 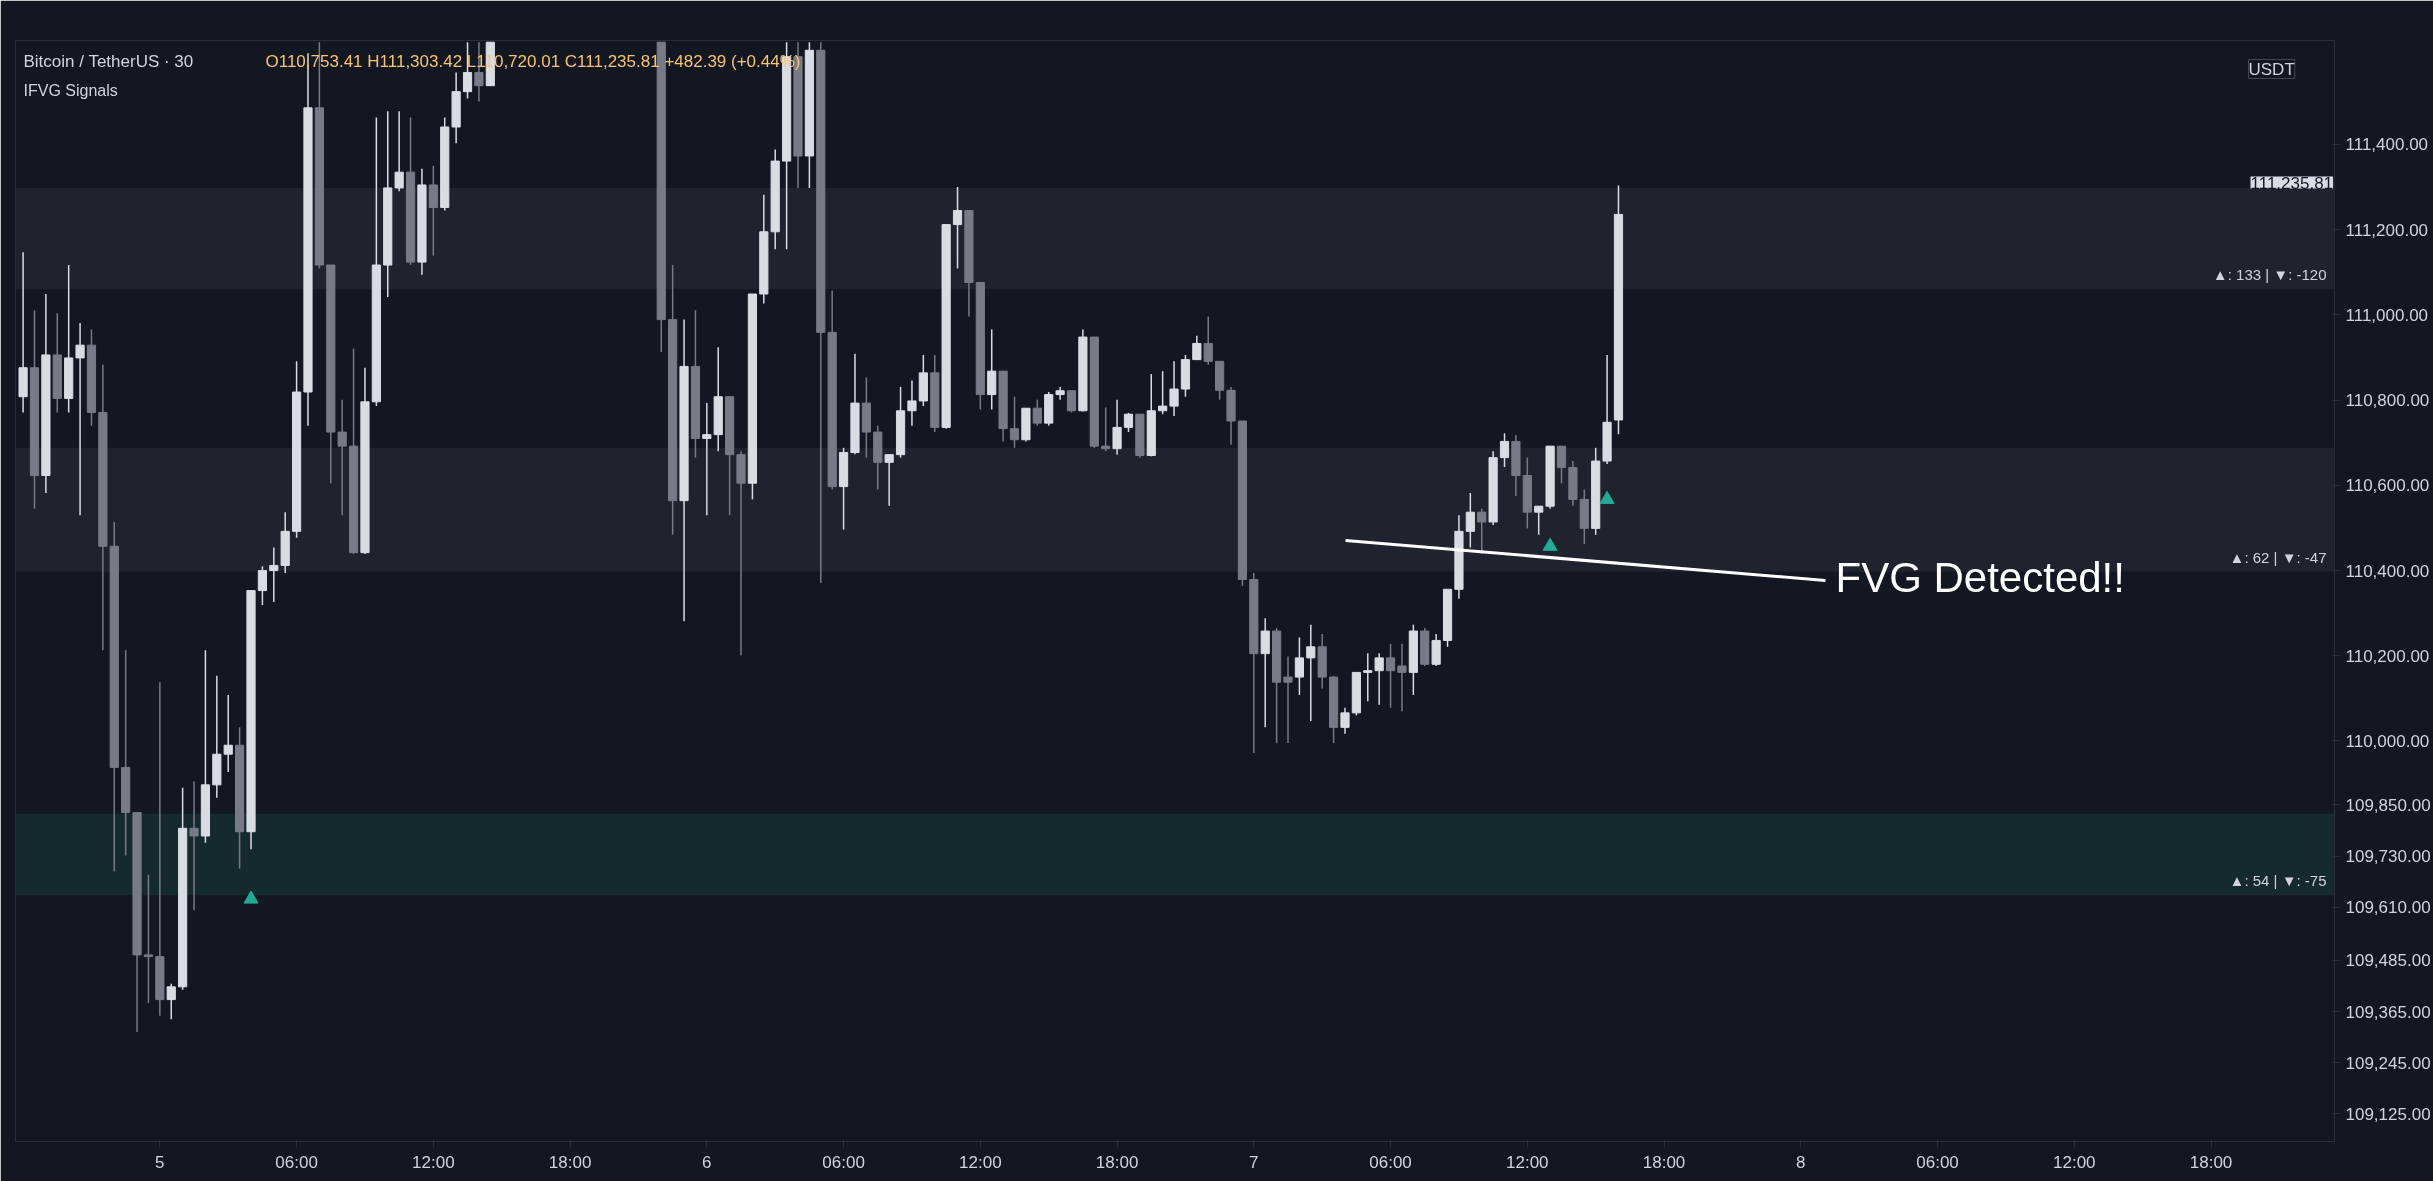 What do you see at coordinates (2271, 69) in the screenshot?
I see `y-axis-title: USDT` at bounding box center [2271, 69].